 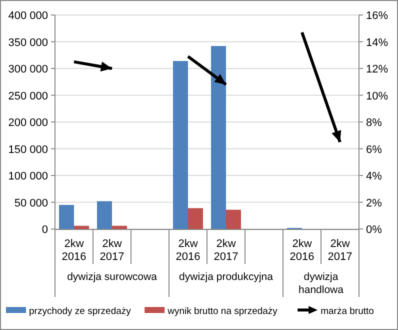 What do you see at coordinates (112, 277) in the screenshot?
I see `text: dywizja surowcowa` at bounding box center [112, 277].